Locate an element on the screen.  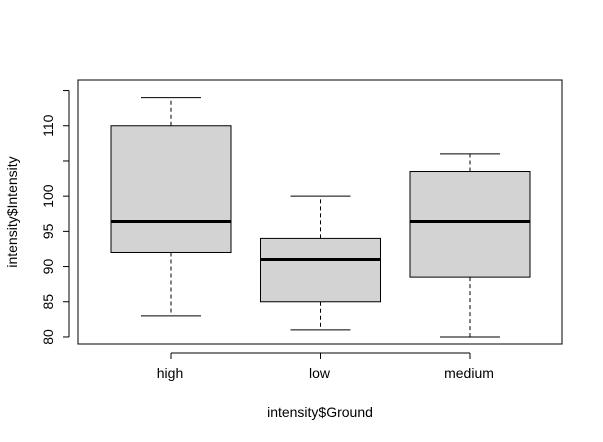
box-group-low is located at coordinates (320, 263).